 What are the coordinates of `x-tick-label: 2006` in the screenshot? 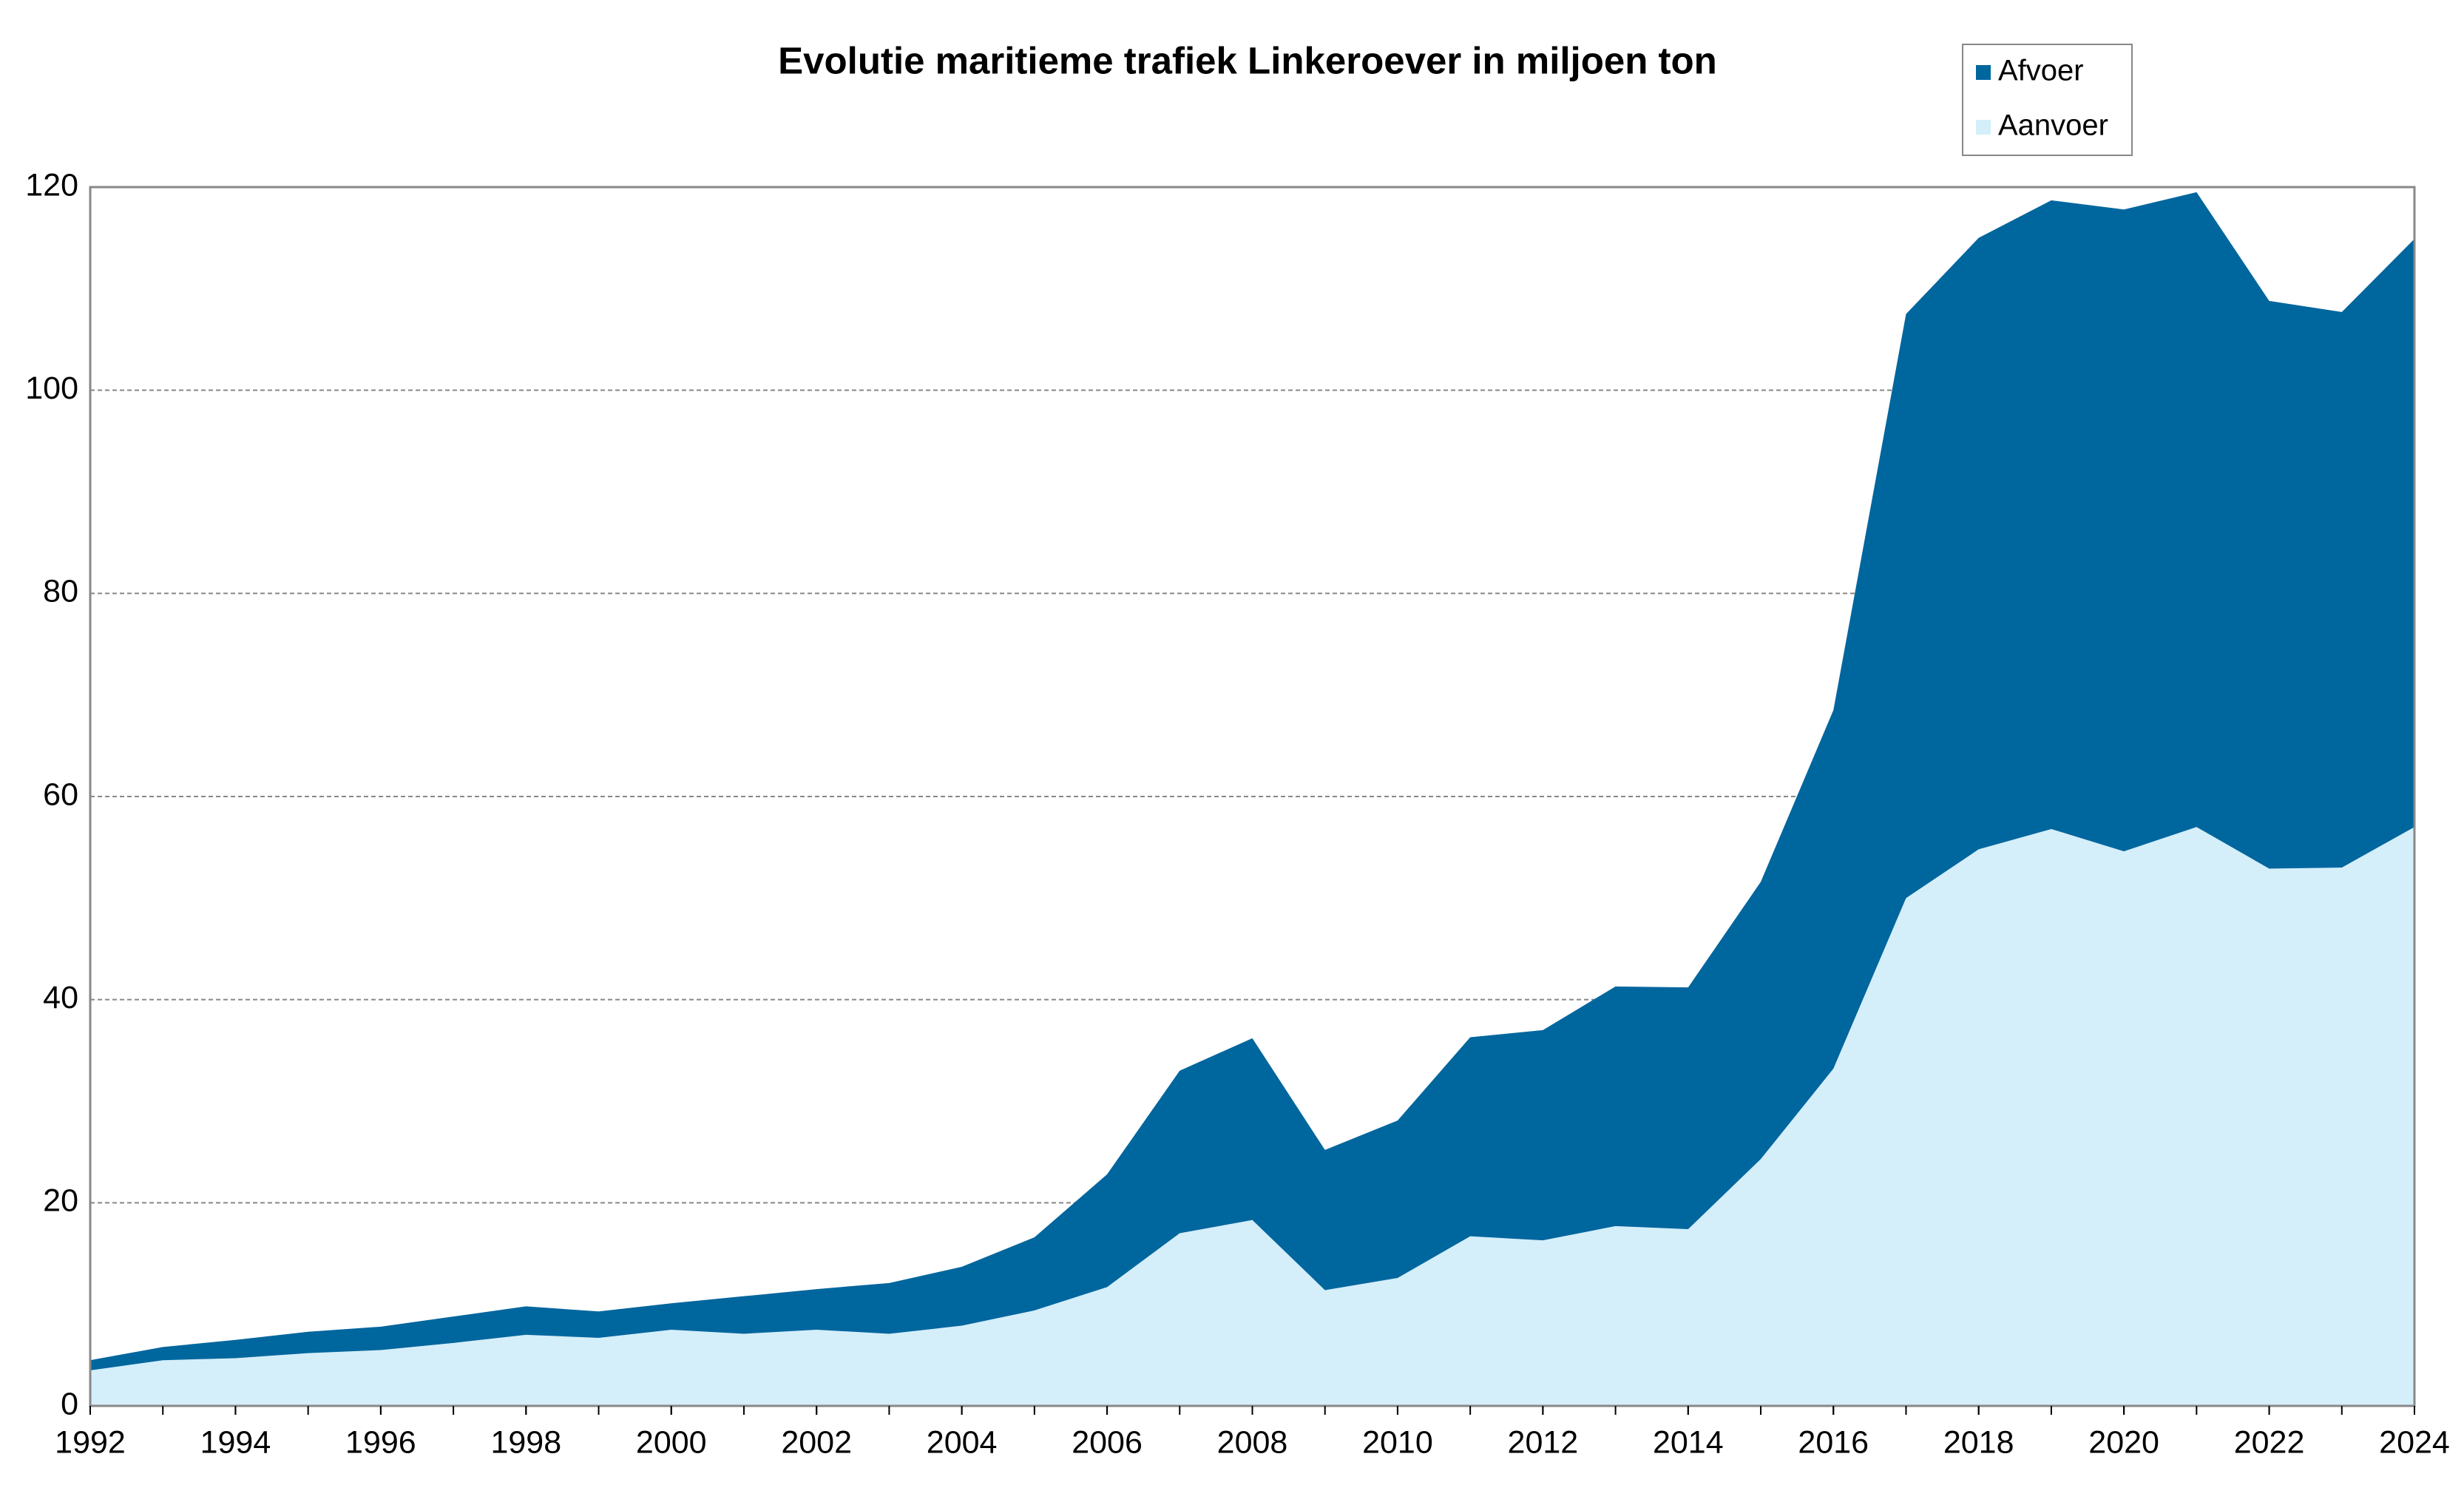 It's located at (1107, 1442).